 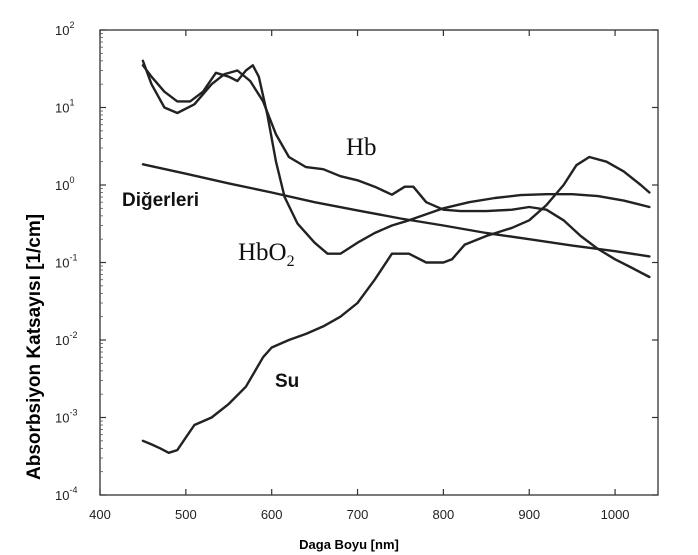 What do you see at coordinates (34, 347) in the screenshot?
I see `y-axis-label: Absorbsiyon Katsayısı [1/cm]` at bounding box center [34, 347].